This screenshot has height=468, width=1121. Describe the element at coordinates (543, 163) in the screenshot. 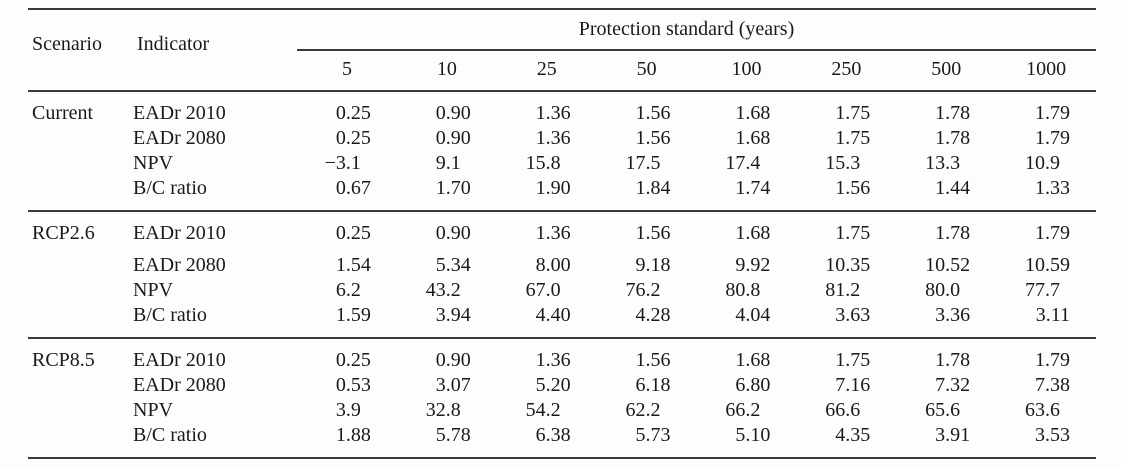

I see `value-cell: 15.8` at that location.